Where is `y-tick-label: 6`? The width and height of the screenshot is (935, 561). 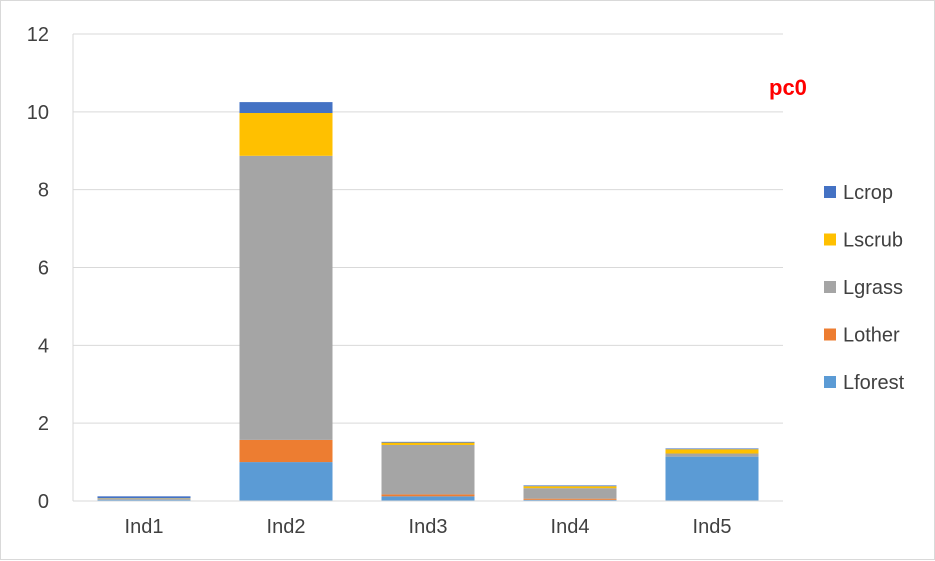 y-tick-label: 6 is located at coordinates (43, 269).